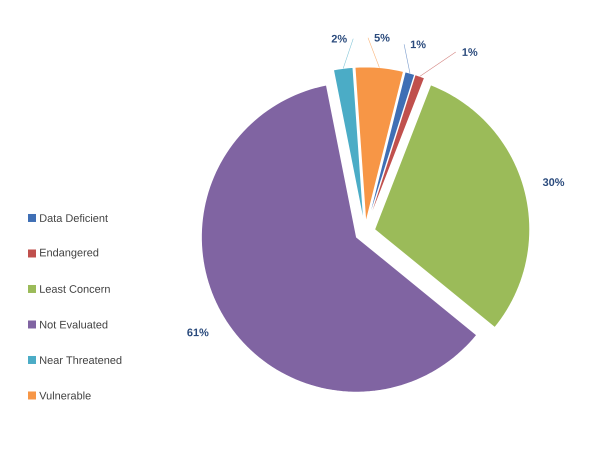 This screenshot has height=458, width=597. Describe the element at coordinates (74, 324) in the screenshot. I see `legend-label: Not Evaluated` at that location.